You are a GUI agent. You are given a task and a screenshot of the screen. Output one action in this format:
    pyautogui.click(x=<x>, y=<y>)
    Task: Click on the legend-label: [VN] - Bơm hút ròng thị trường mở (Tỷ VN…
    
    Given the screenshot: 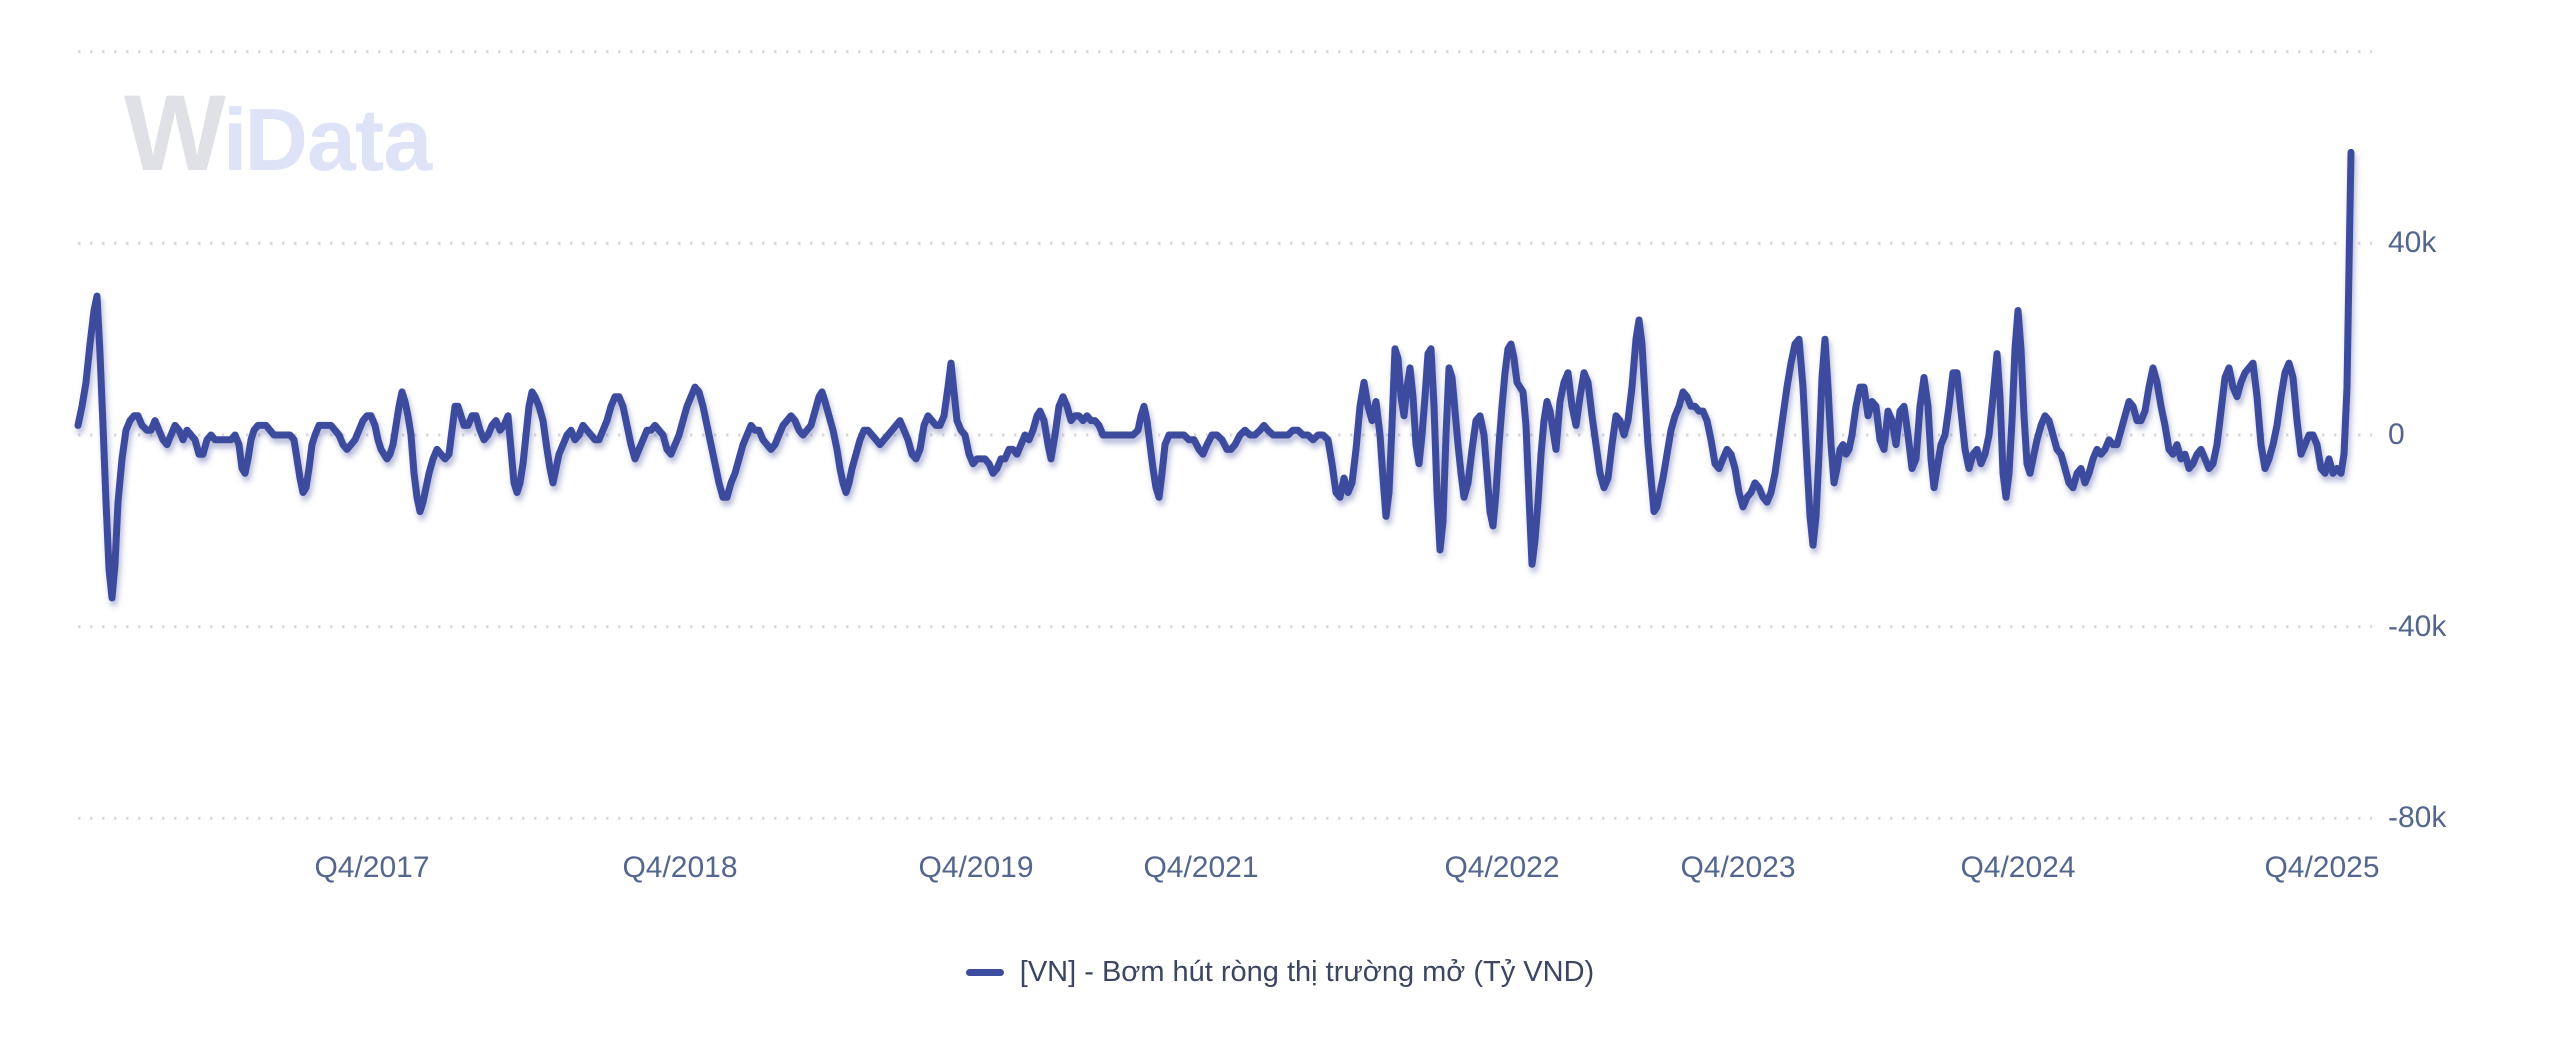 What is the action you would take?
    pyautogui.click(x=1307, y=972)
    